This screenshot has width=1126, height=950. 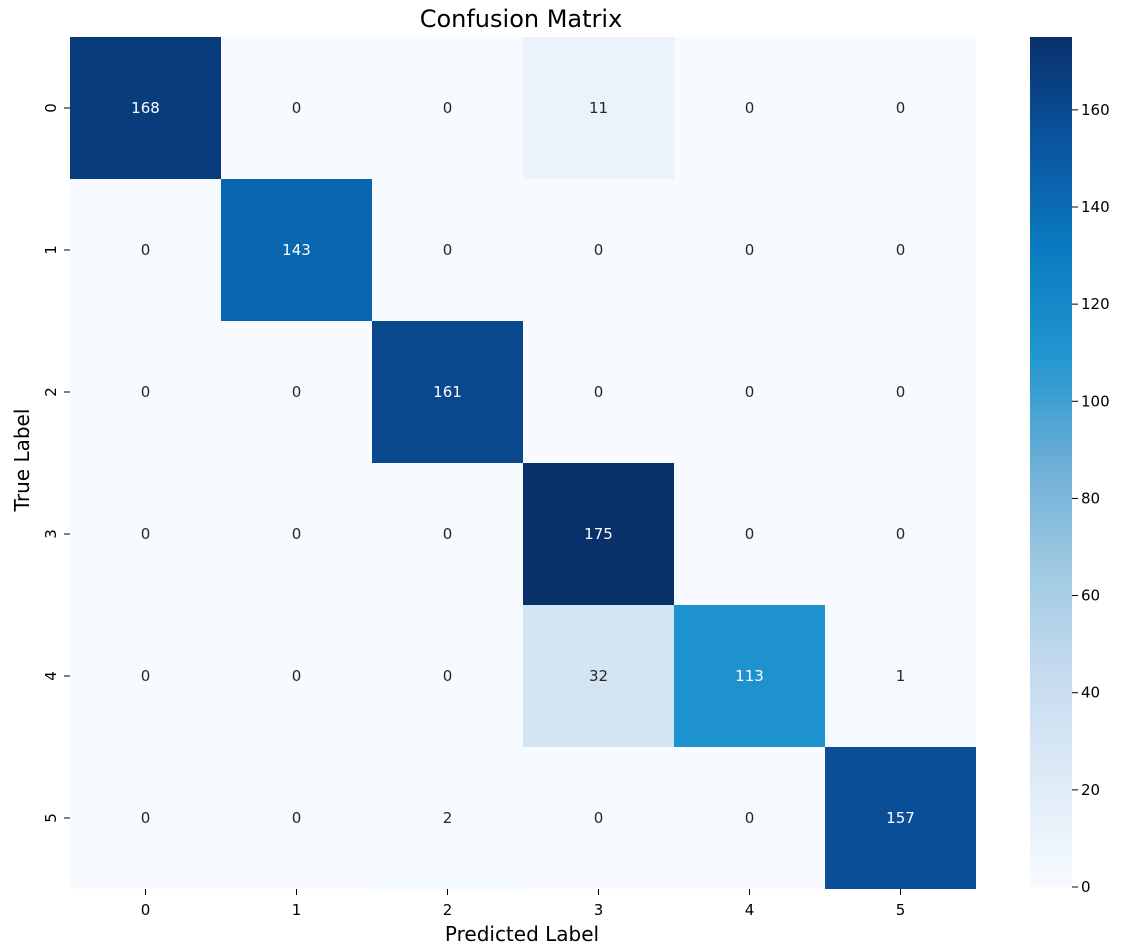 I want to click on x-axis-label: Predicted Label, so click(x=522, y=934).